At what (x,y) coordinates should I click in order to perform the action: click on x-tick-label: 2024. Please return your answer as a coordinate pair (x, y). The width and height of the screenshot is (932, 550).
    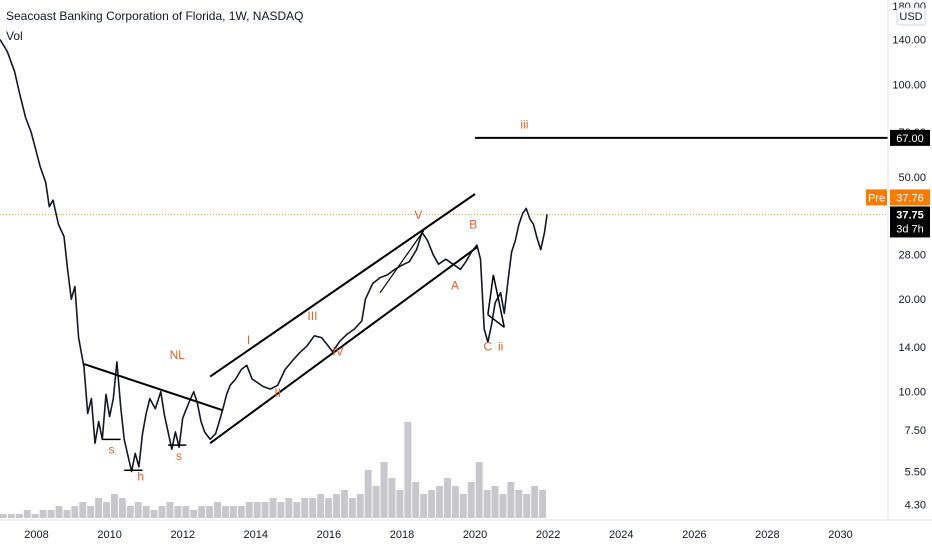
    Looking at the image, I should click on (621, 535).